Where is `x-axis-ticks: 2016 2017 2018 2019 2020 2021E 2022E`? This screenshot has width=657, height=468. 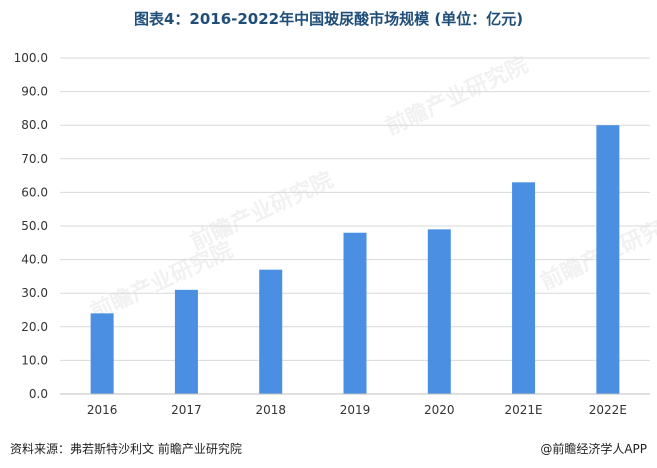 x-axis-ticks: 2016 2017 2018 2019 2020 2021E 2022E is located at coordinates (357, 410).